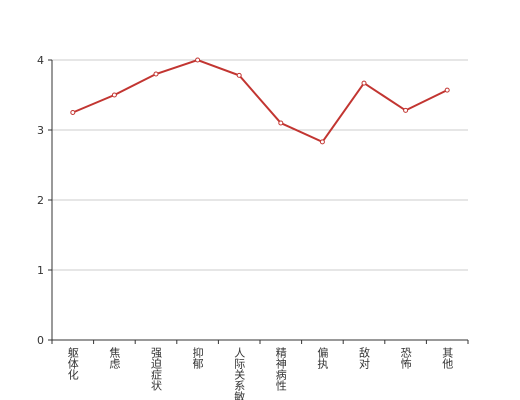 The image size is (520, 400). What do you see at coordinates (322, 358) in the screenshot?
I see `x-tick-label: 偏执` at bounding box center [322, 358].